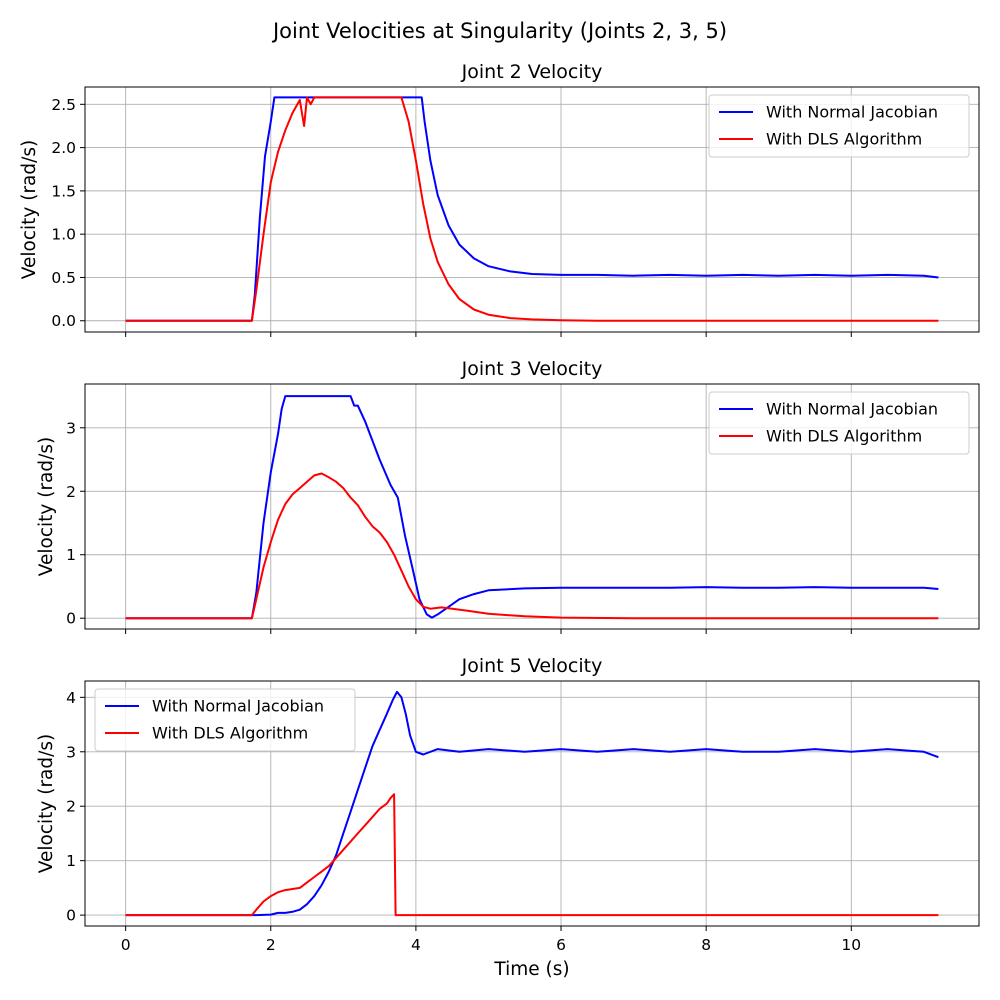 This screenshot has height=1000, width=1000. What do you see at coordinates (63, 191) in the screenshot?
I see `y-tick-label: 1.5` at bounding box center [63, 191].